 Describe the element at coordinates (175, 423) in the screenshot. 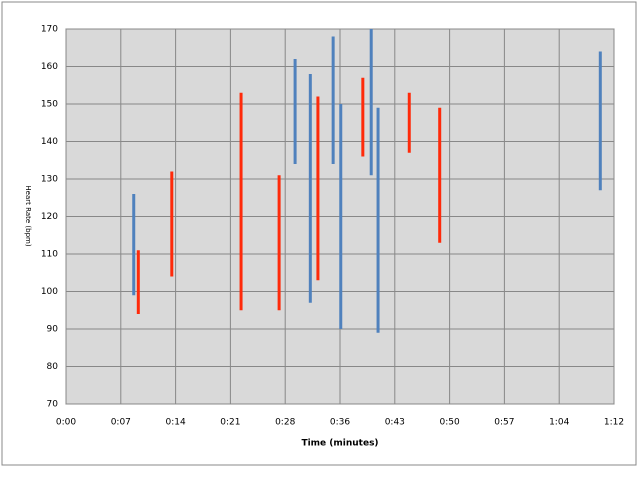

I see `x-tick-label: 0:14` at that location.